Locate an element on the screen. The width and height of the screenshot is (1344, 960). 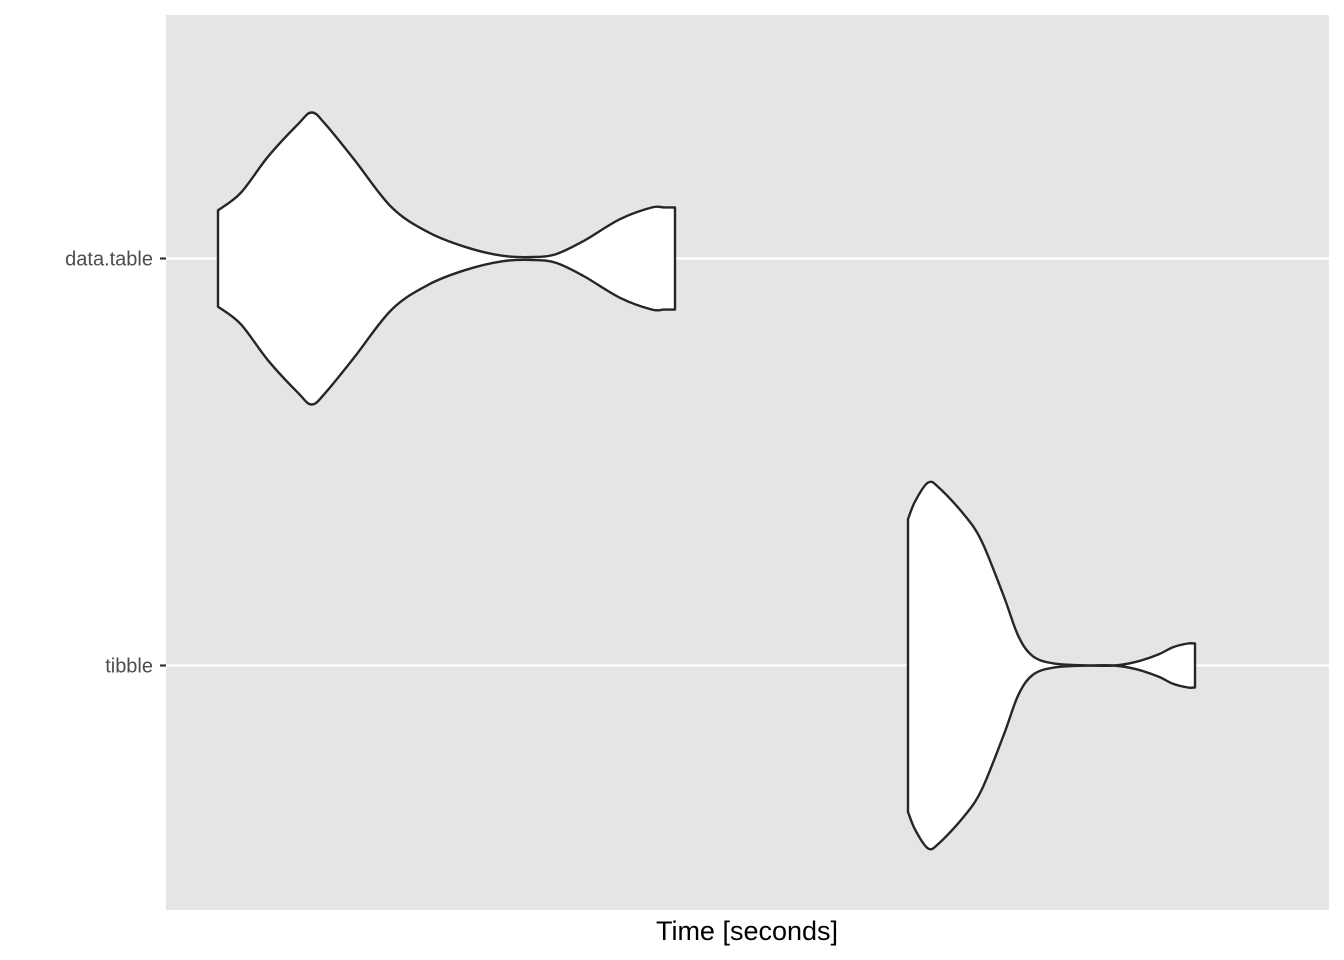
y-tick-label: data.table is located at coordinates (109, 260).